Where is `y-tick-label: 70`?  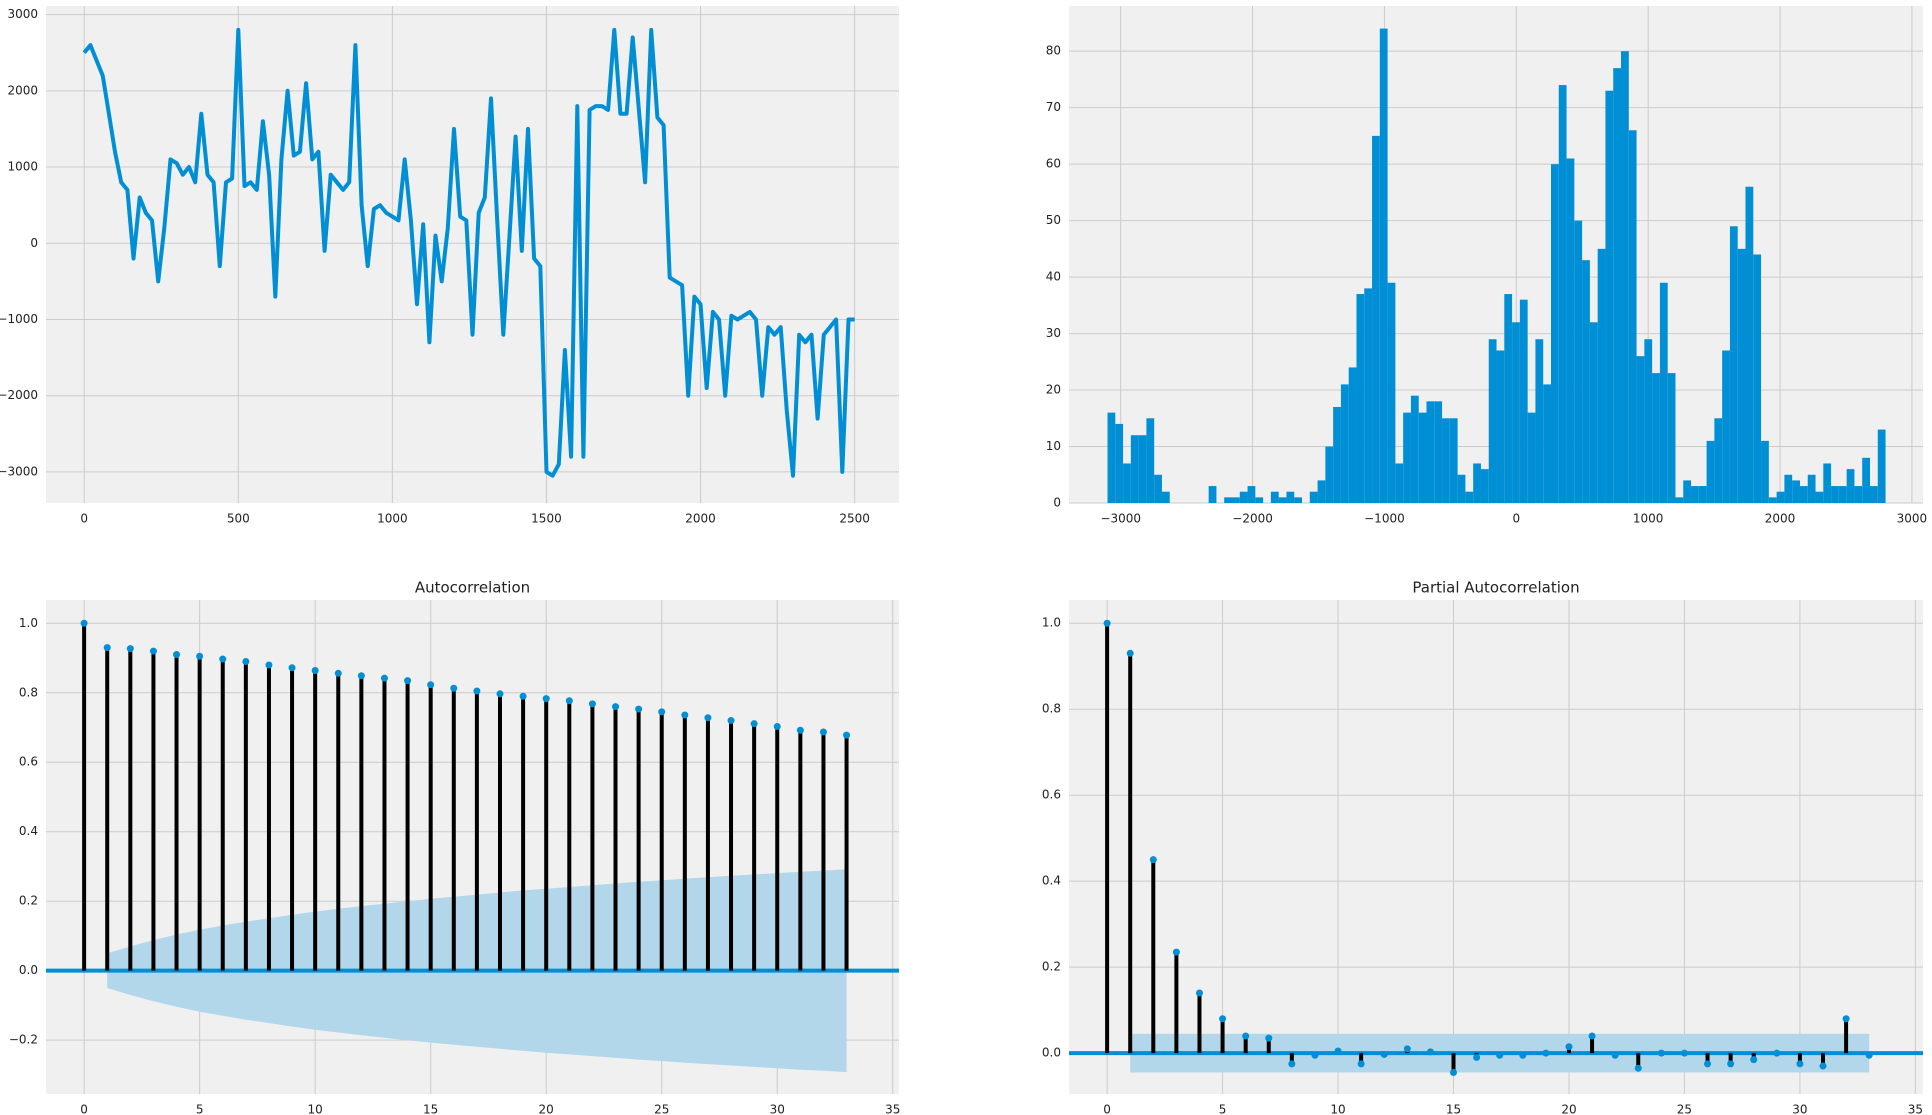
y-tick-label: 70 is located at coordinates (1053, 107).